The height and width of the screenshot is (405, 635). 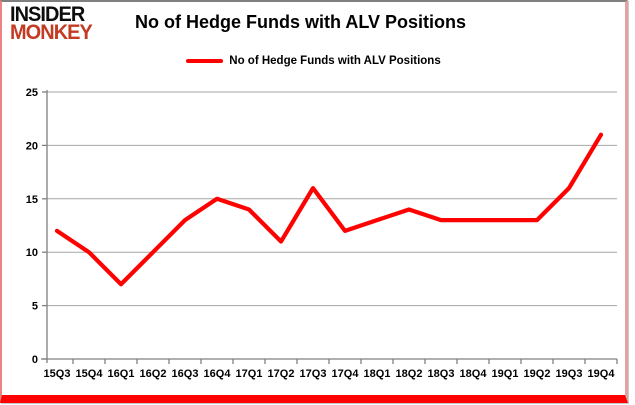 What do you see at coordinates (32, 200) in the screenshot?
I see `y-tick-label: 15` at bounding box center [32, 200].